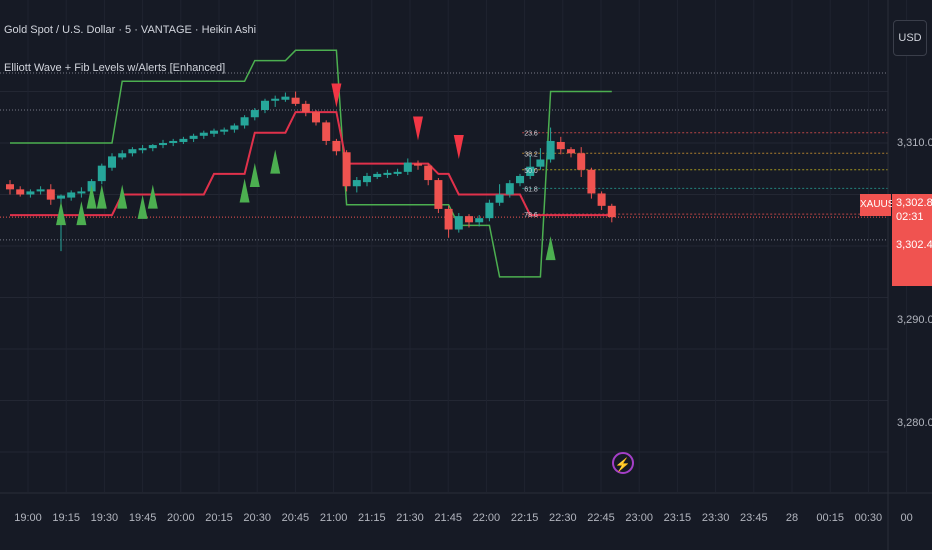 This screenshot has height=550, width=932. Describe the element at coordinates (754, 518) in the screenshot. I see `x-tick-label: 23:45` at that location.